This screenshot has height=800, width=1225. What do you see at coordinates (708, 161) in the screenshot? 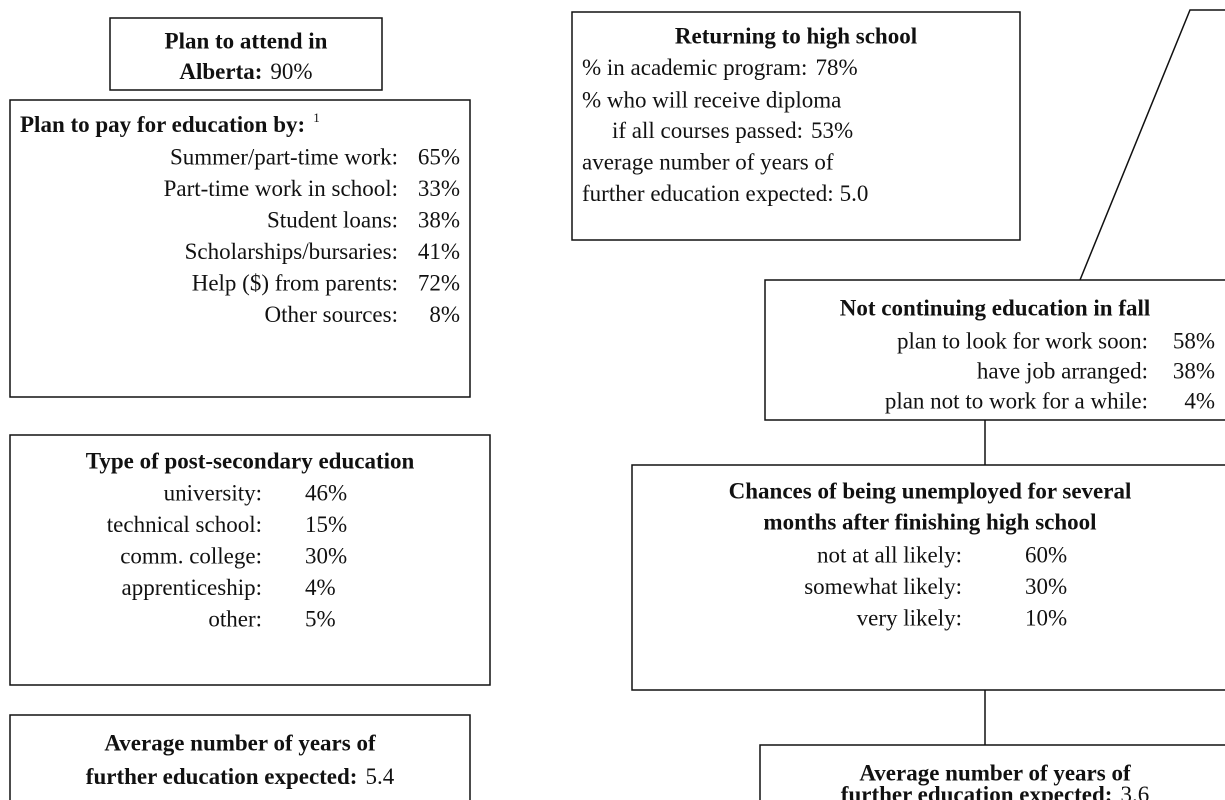
I see `returning-line: average number of years of` at bounding box center [708, 161].